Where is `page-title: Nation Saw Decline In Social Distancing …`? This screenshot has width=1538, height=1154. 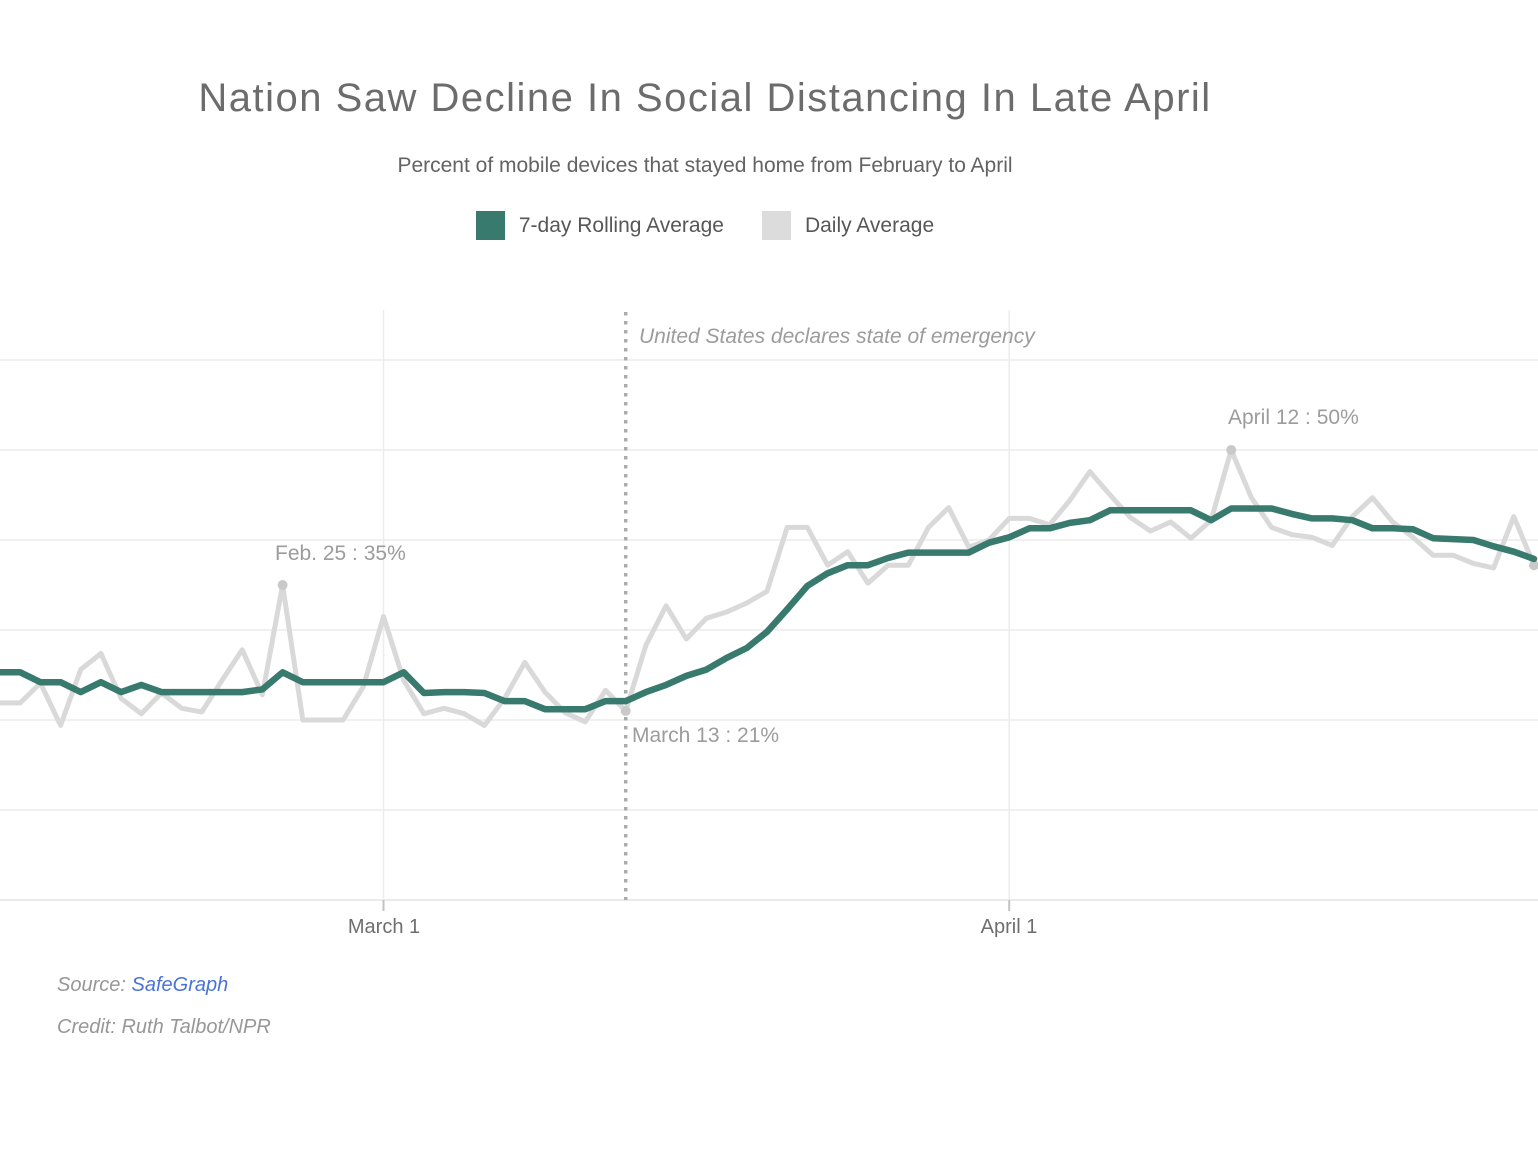
page-title: Nation Saw Decline In Social Distancing … is located at coordinates (705, 98).